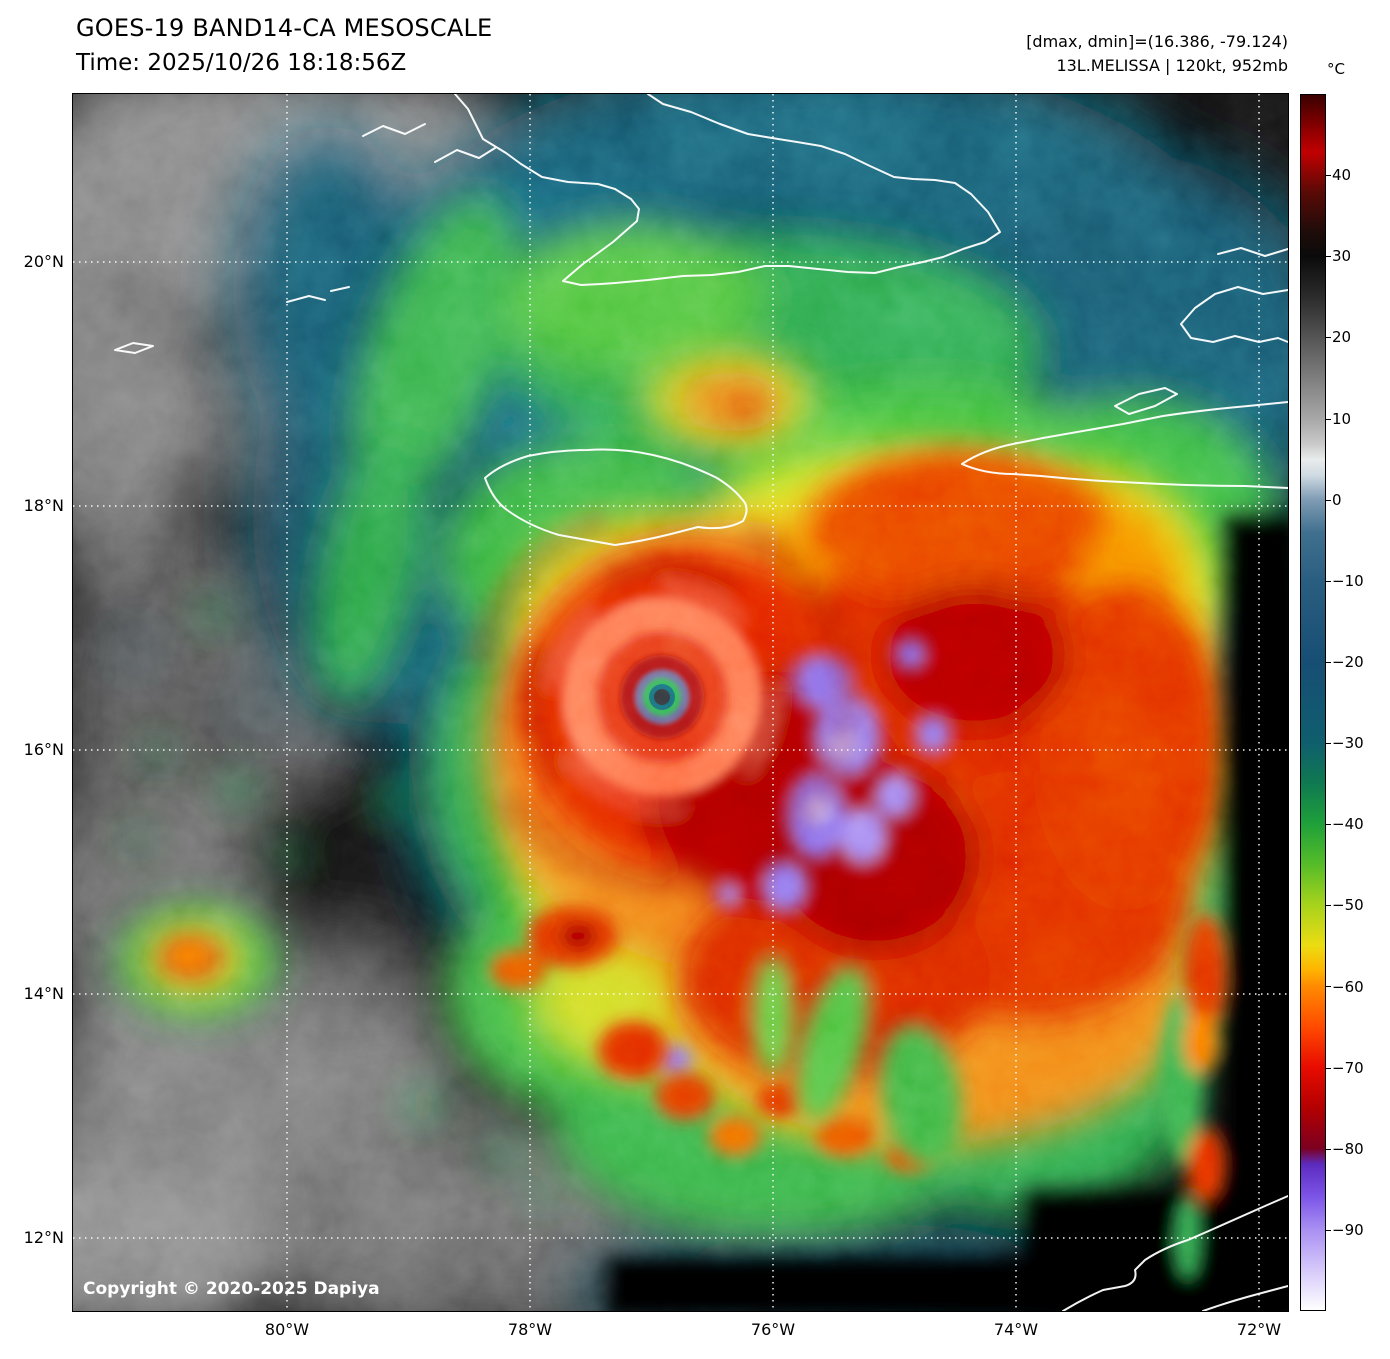  Describe the element at coordinates (1175, 1253) in the screenshot. I see `coastline-guajira` at that location.